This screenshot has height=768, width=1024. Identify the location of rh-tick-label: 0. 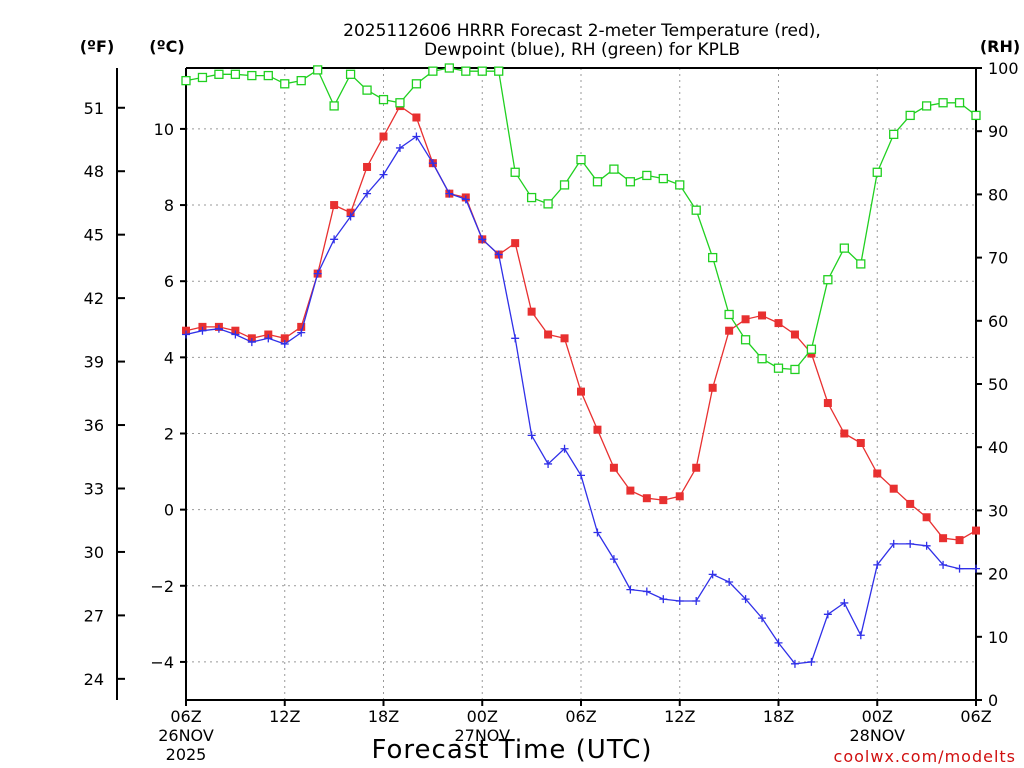
(993, 700).